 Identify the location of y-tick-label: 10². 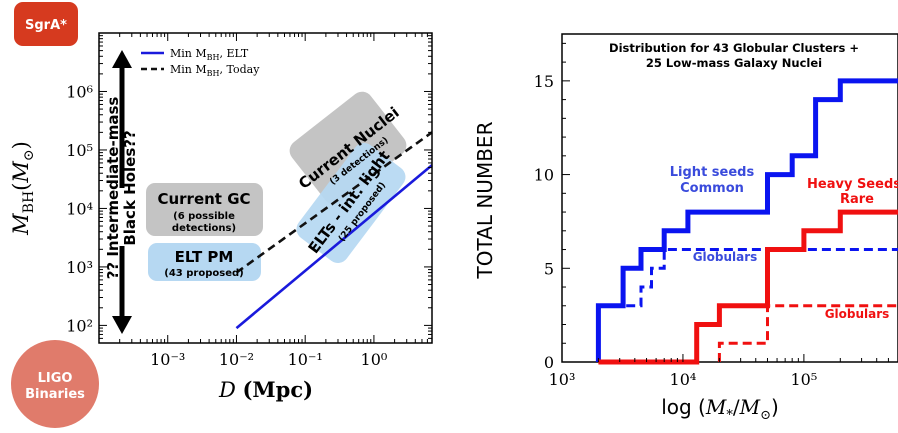
(79, 325).